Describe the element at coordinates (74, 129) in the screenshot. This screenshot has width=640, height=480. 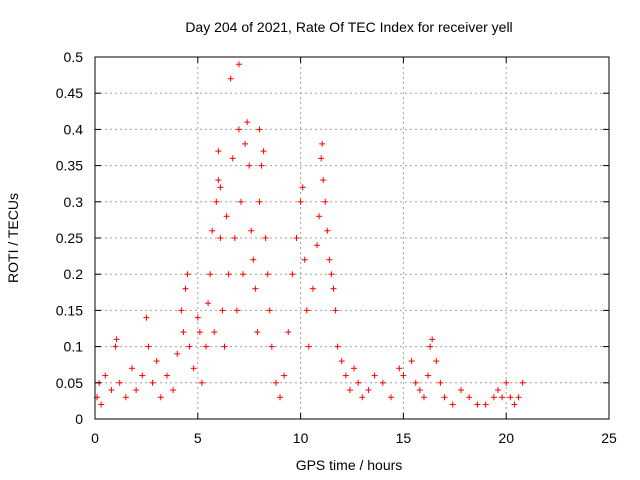
I see `y-tick-label: 0.4` at that location.